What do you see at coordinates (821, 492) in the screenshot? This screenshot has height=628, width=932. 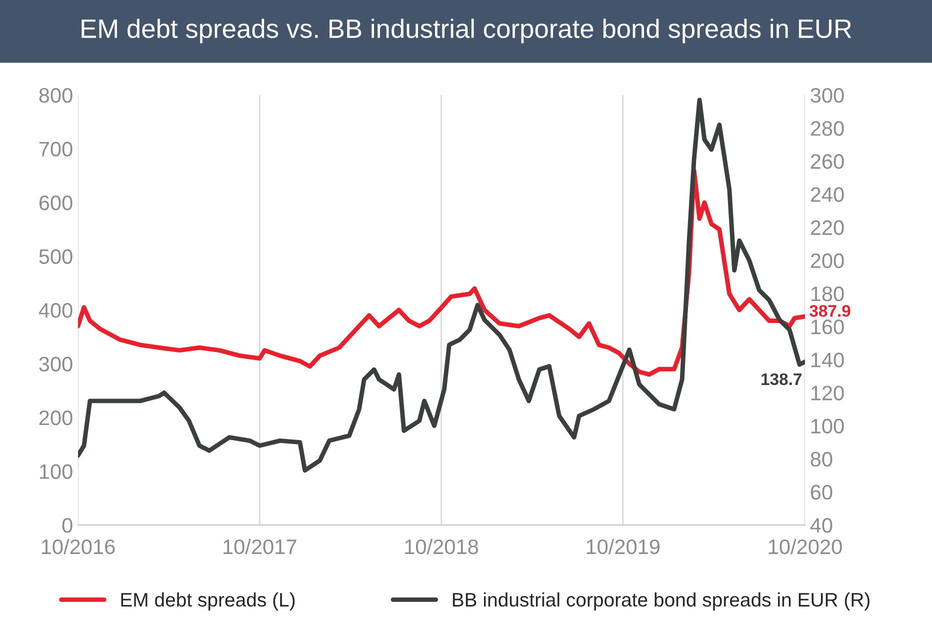 I see `y2-tick-label: 60` at bounding box center [821, 492].